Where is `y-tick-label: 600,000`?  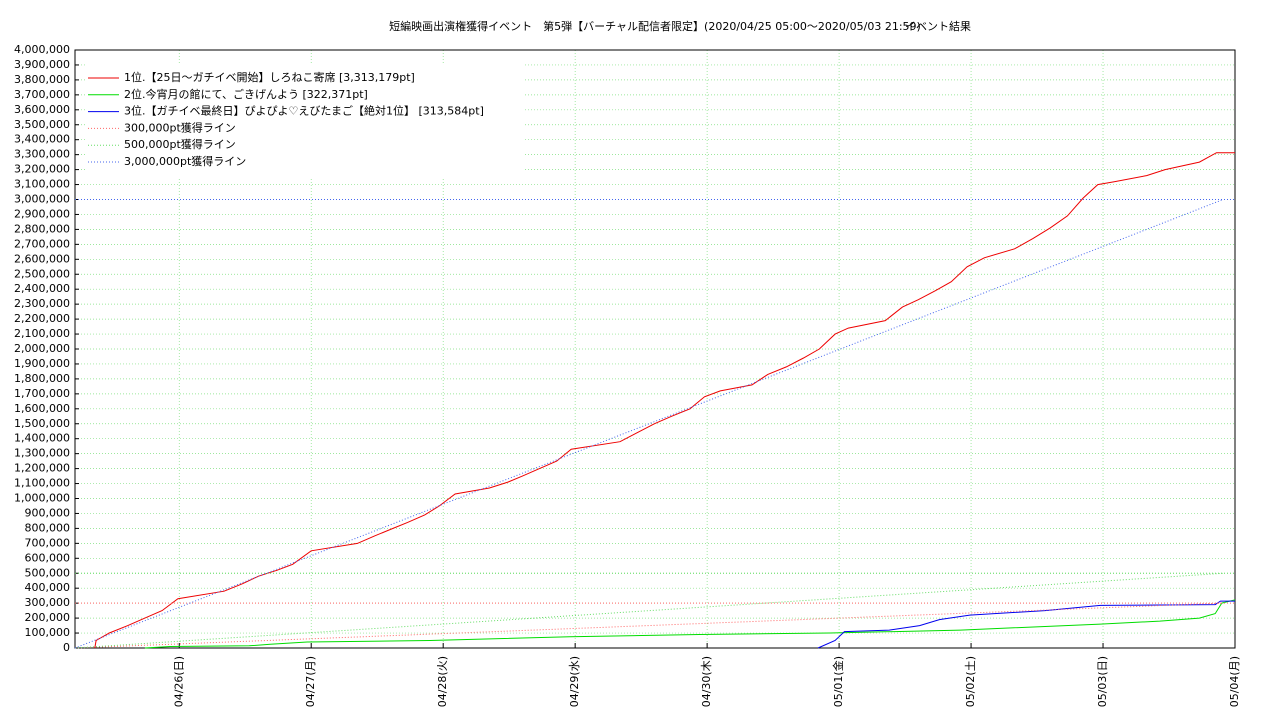 y-tick-label: 600,000 is located at coordinates (48, 557).